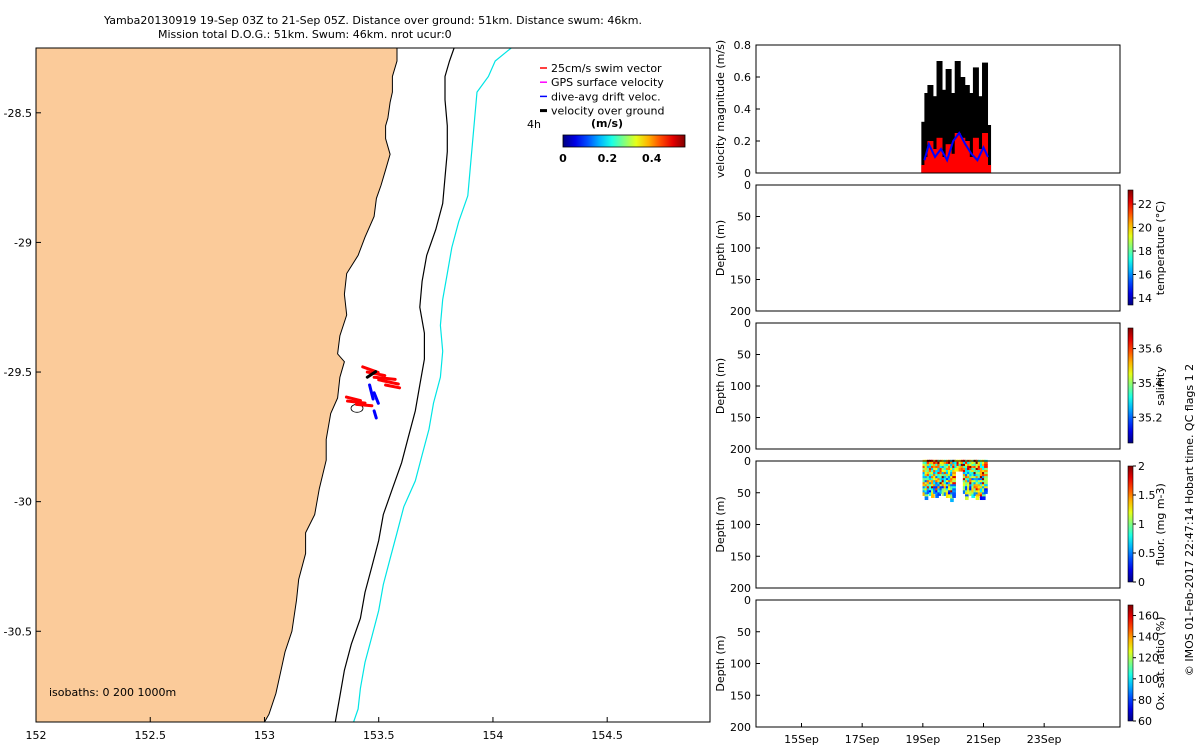  What do you see at coordinates (1148, 658) in the screenshot?
I see `colorbar-tick-label: 120` at bounding box center [1148, 658].